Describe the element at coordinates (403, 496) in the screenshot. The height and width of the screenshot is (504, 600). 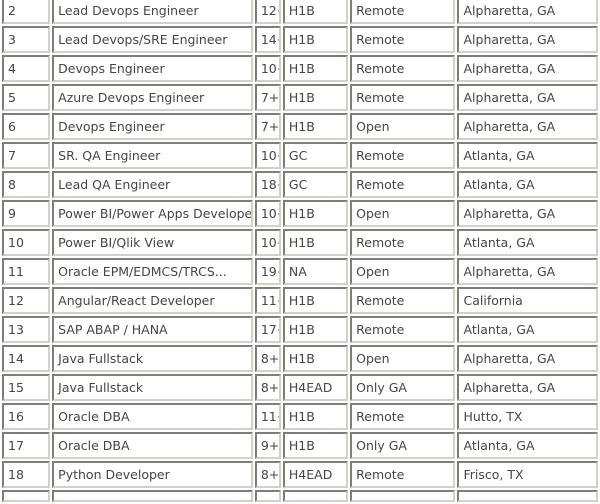
I see `cell-work-mode` at that location.